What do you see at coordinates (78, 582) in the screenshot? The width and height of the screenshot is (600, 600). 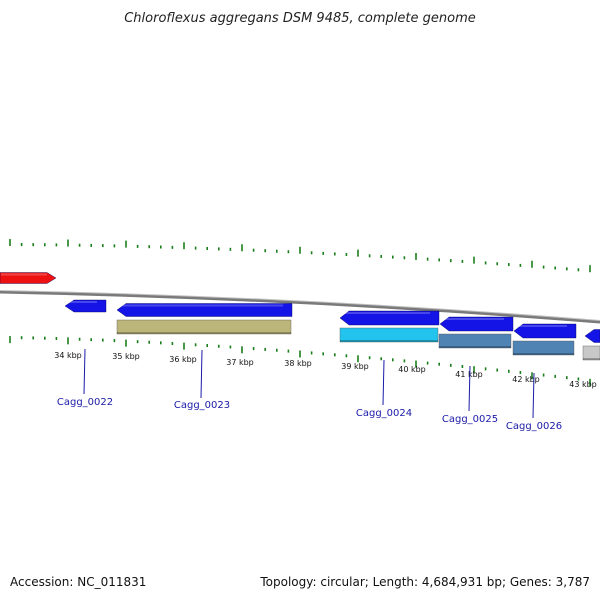 I see `accession-text: Accession: NC_011831` at bounding box center [78, 582].